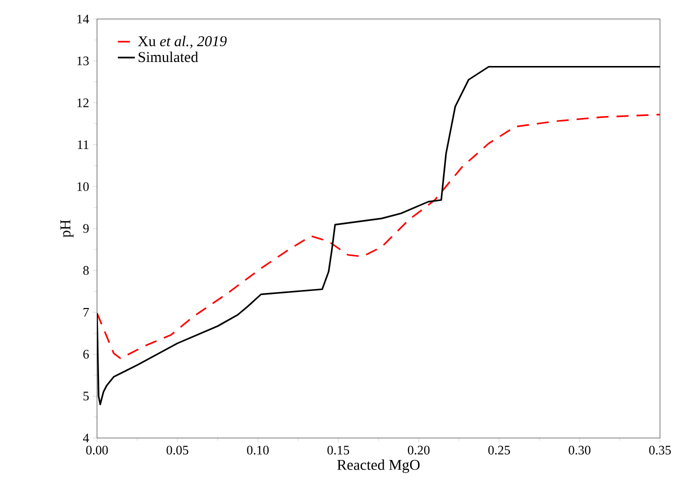 The image size is (676, 502). What do you see at coordinates (378, 466) in the screenshot?
I see `x-axis-title: Reacted MgO` at bounding box center [378, 466].